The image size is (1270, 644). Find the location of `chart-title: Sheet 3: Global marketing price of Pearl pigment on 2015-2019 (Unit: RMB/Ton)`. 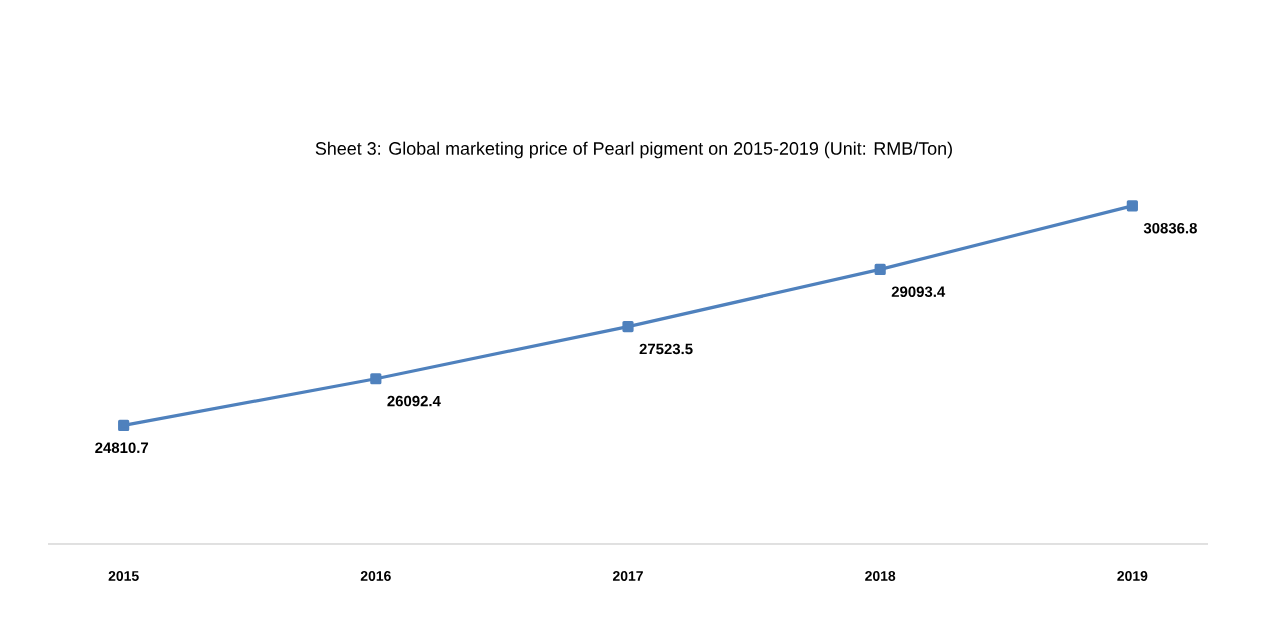

chart-title: Sheet 3: Global marketing price of Pearl pigment on 2015-2019 (Unit: RMB/Ton) is located at coordinates (633, 150).